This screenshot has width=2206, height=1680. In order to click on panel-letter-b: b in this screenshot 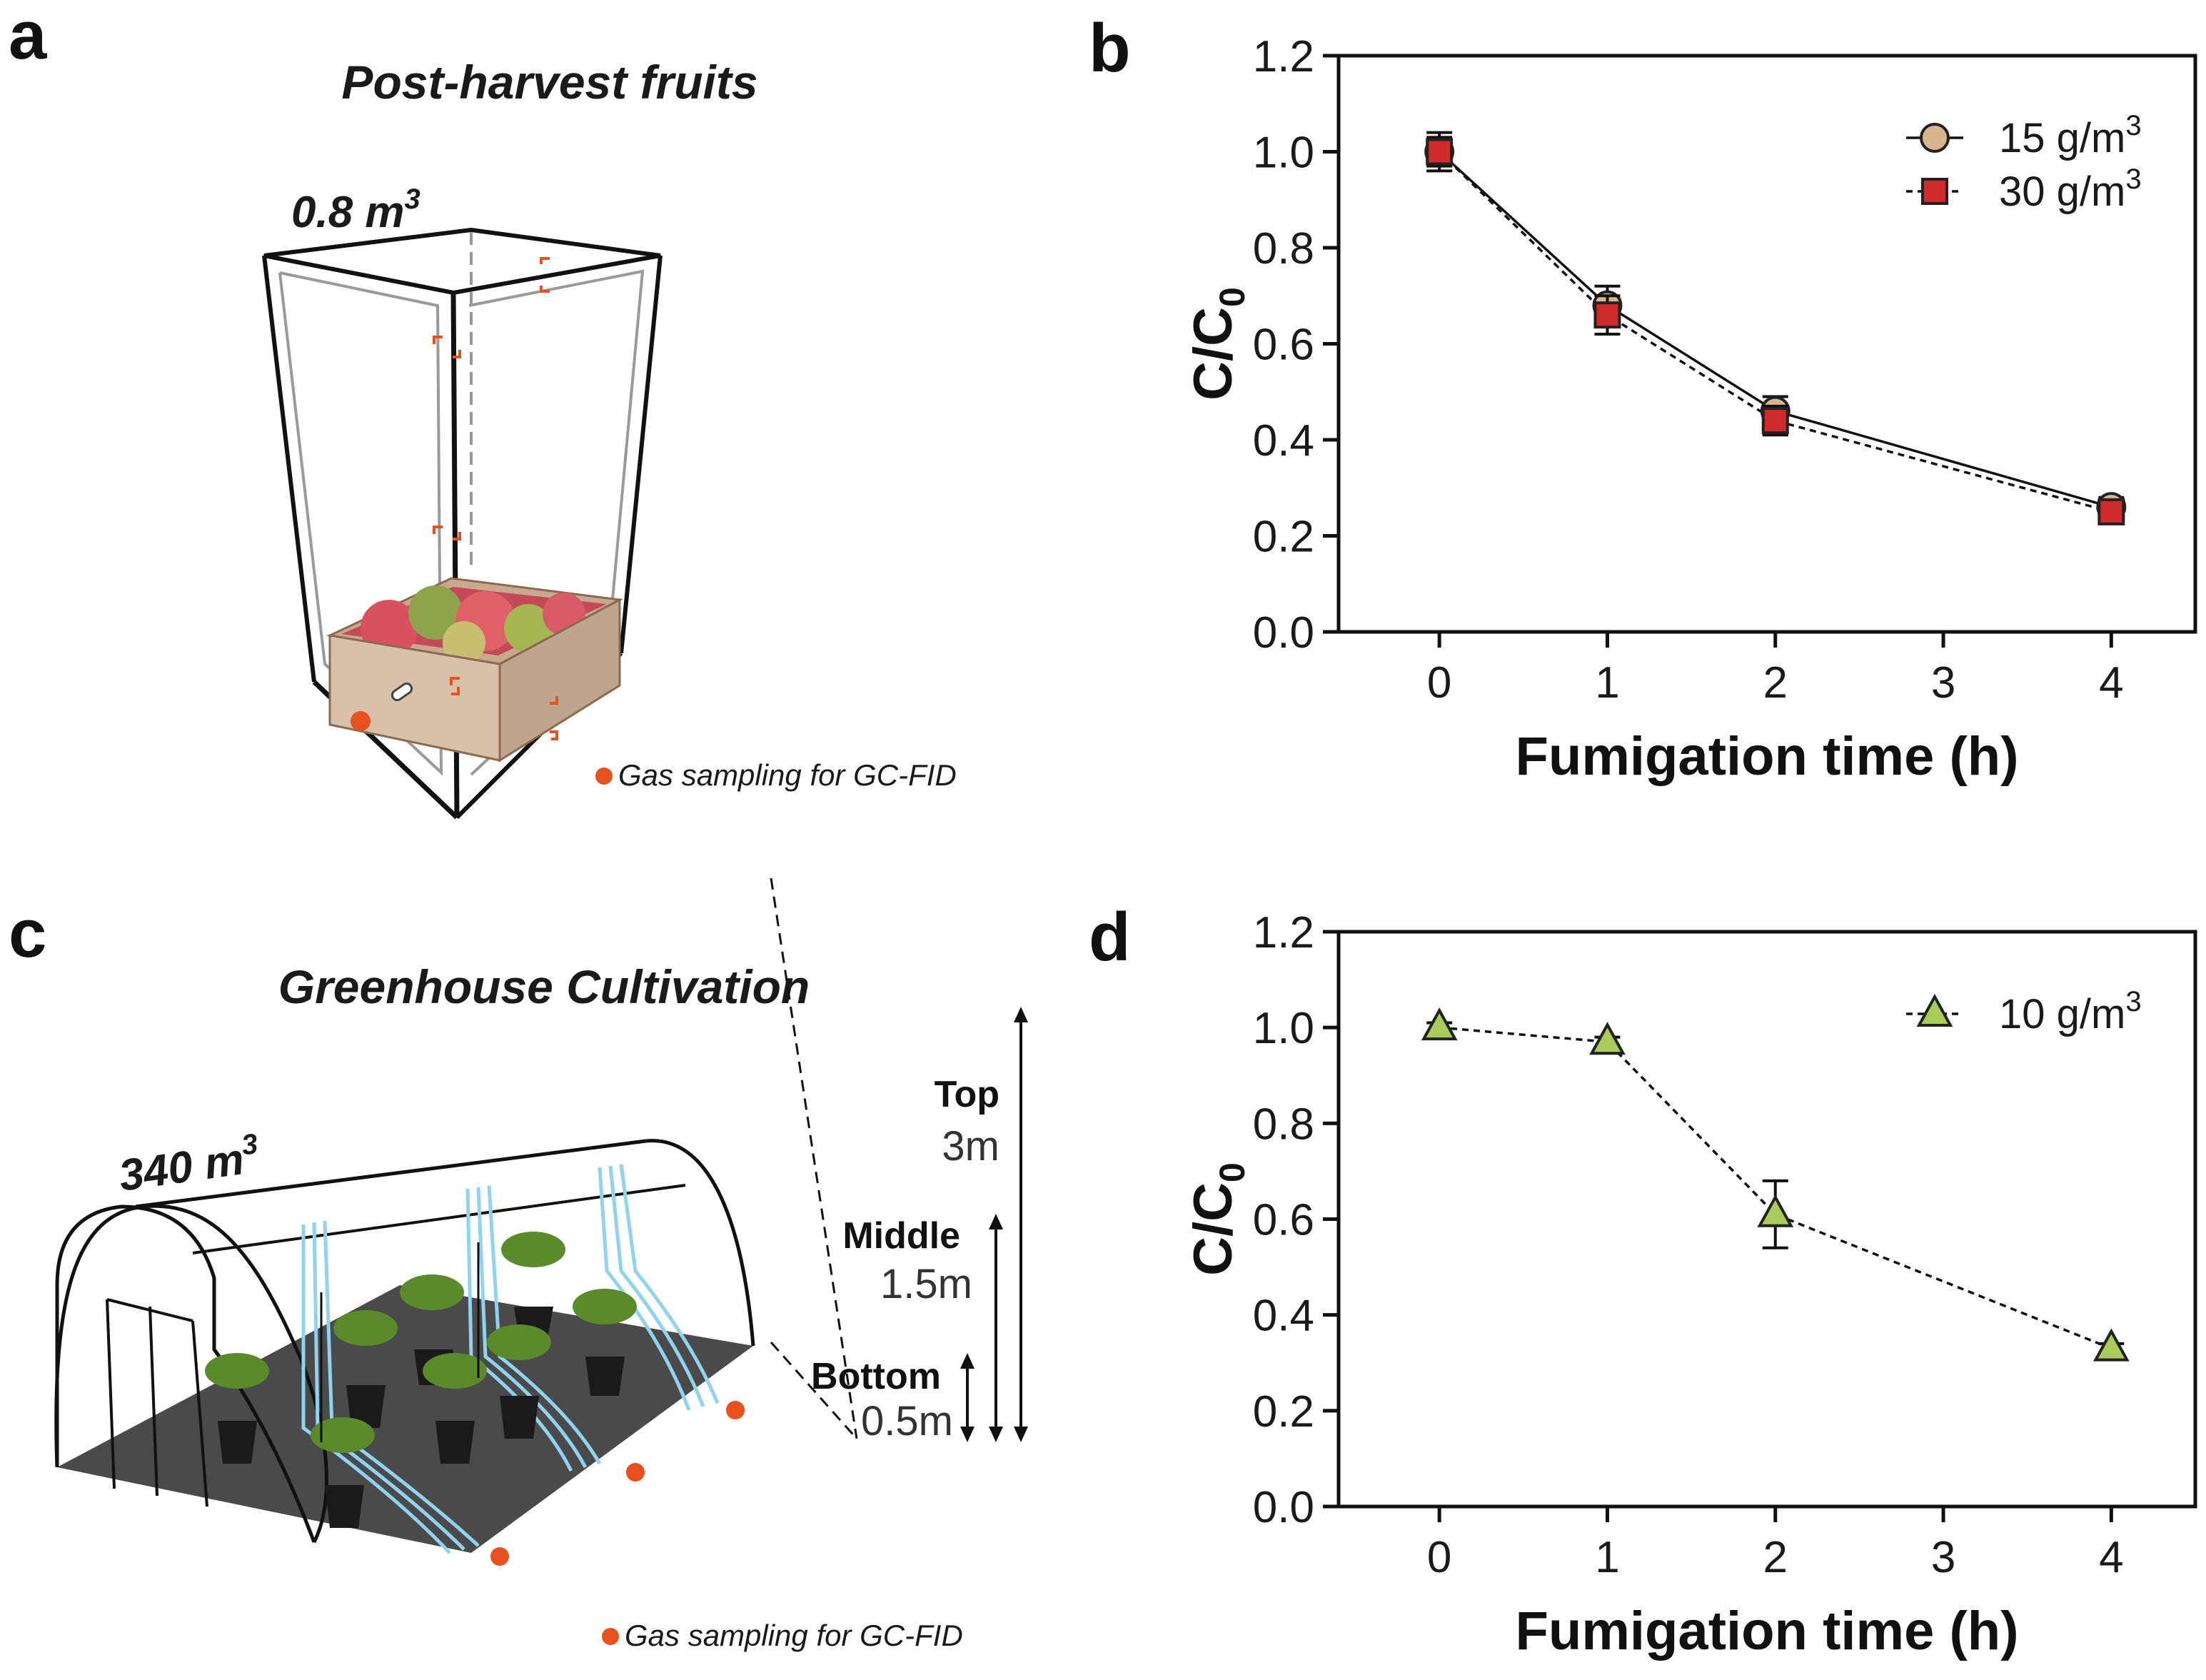, I will do `click(1110, 48)`.